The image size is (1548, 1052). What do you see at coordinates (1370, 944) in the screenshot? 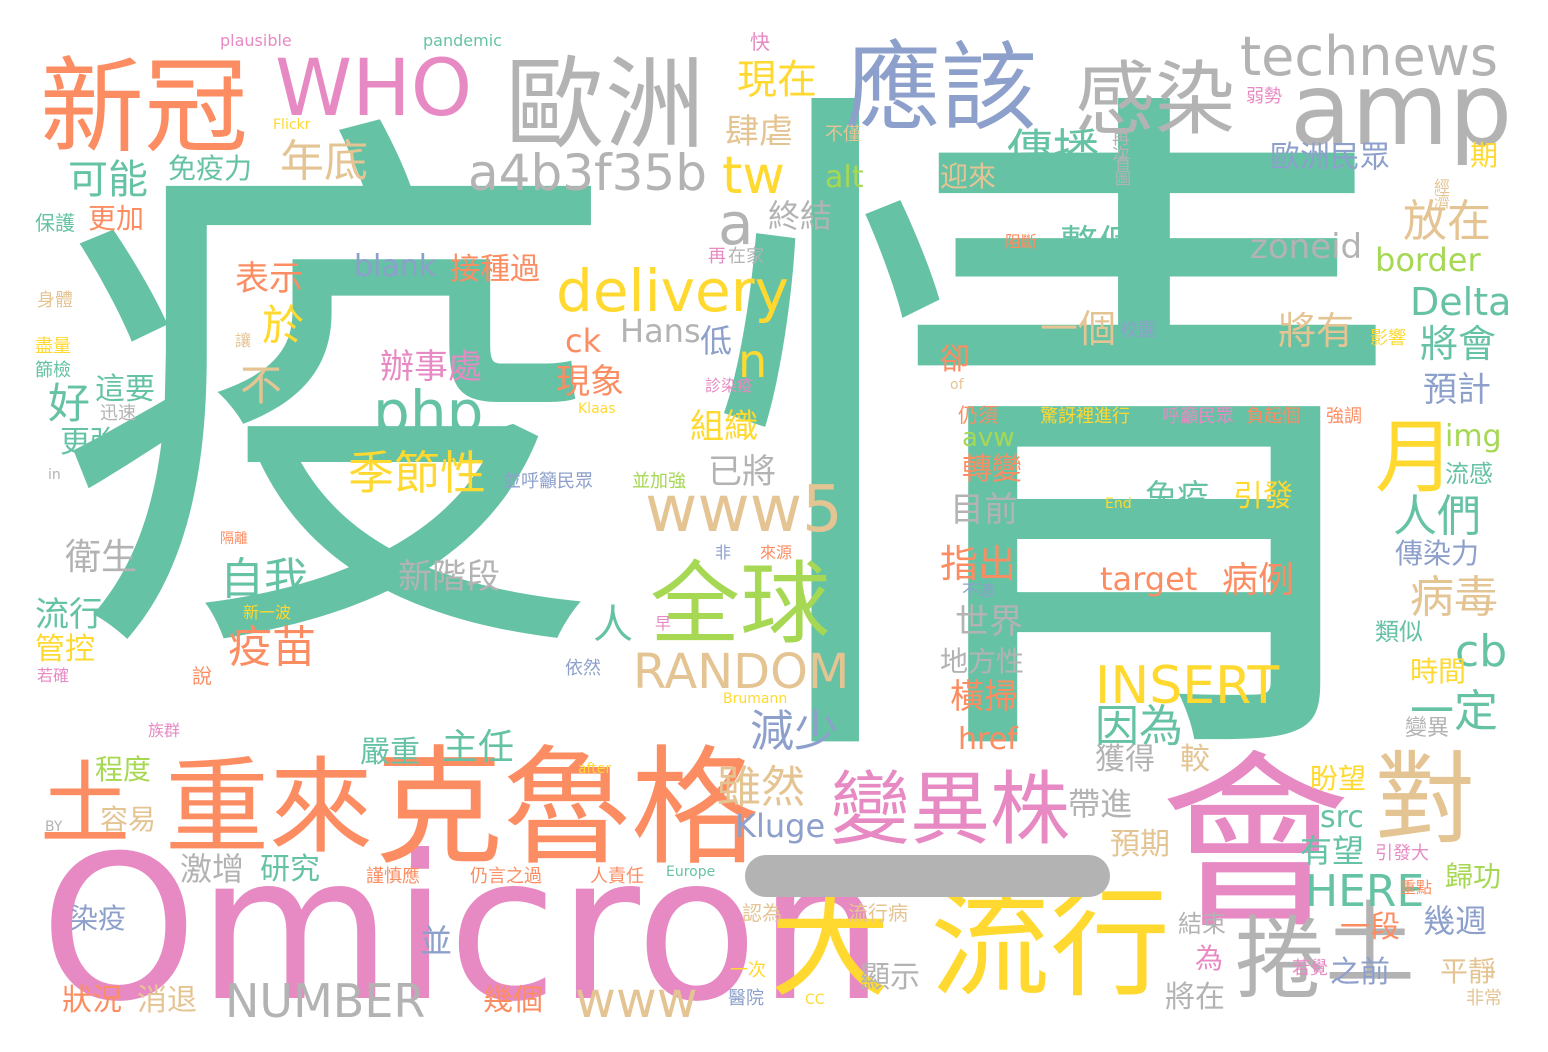
I see `word-tu-right: 土` at bounding box center [1370, 944].